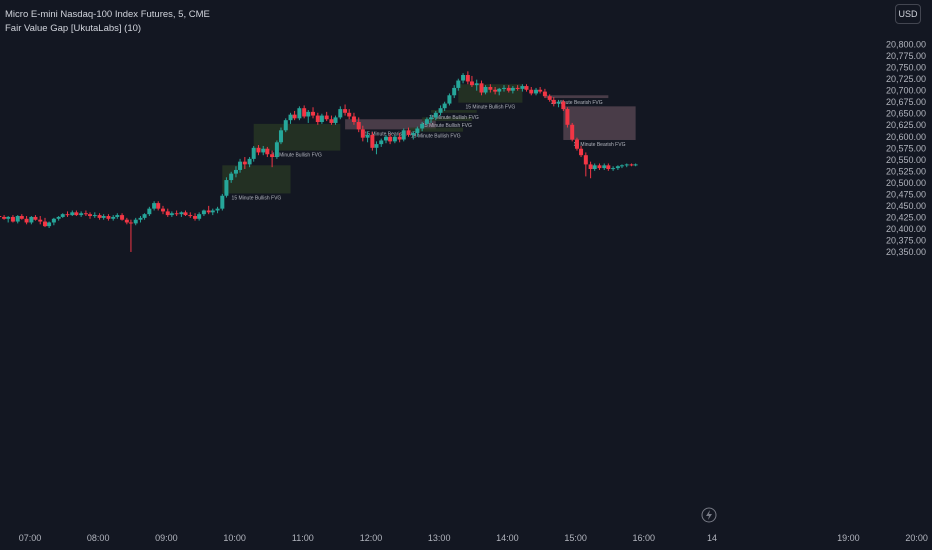 The image size is (932, 550). What do you see at coordinates (906, 160) in the screenshot?
I see `y-axis-tick-label: 20,550.00` at bounding box center [906, 160].